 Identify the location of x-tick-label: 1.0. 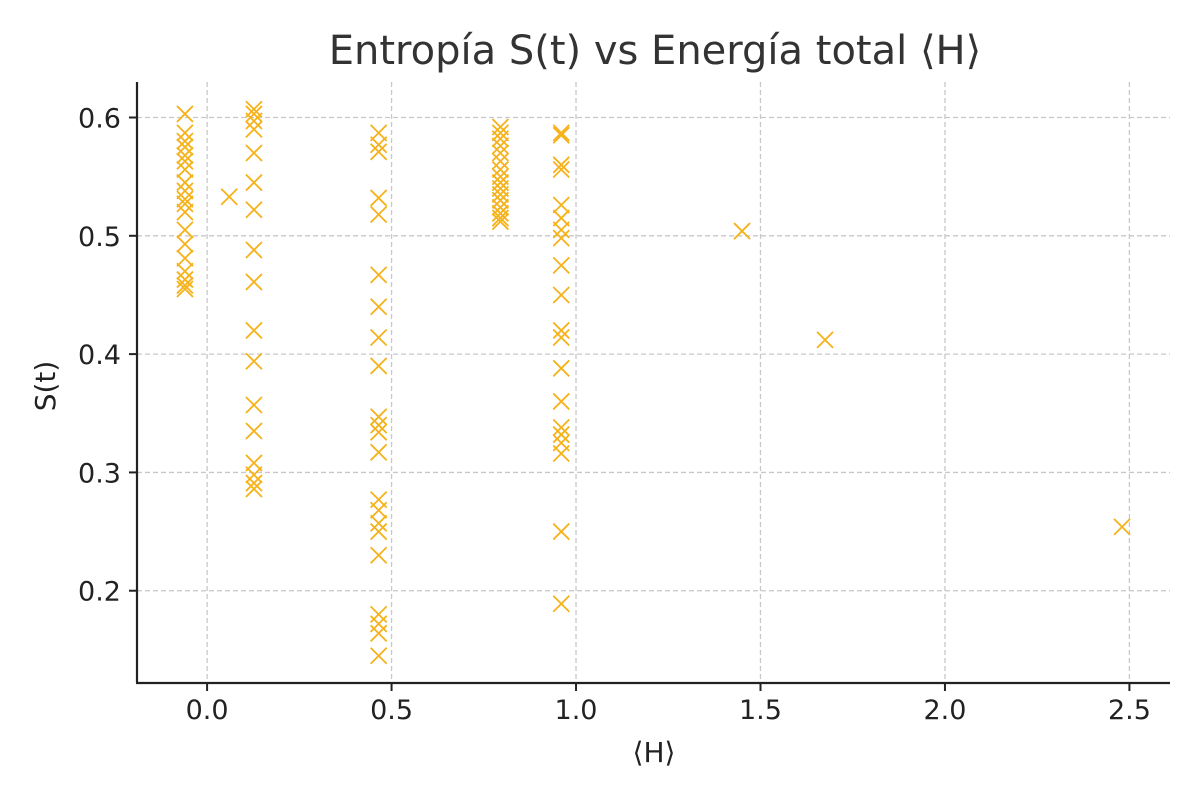
(576, 710).